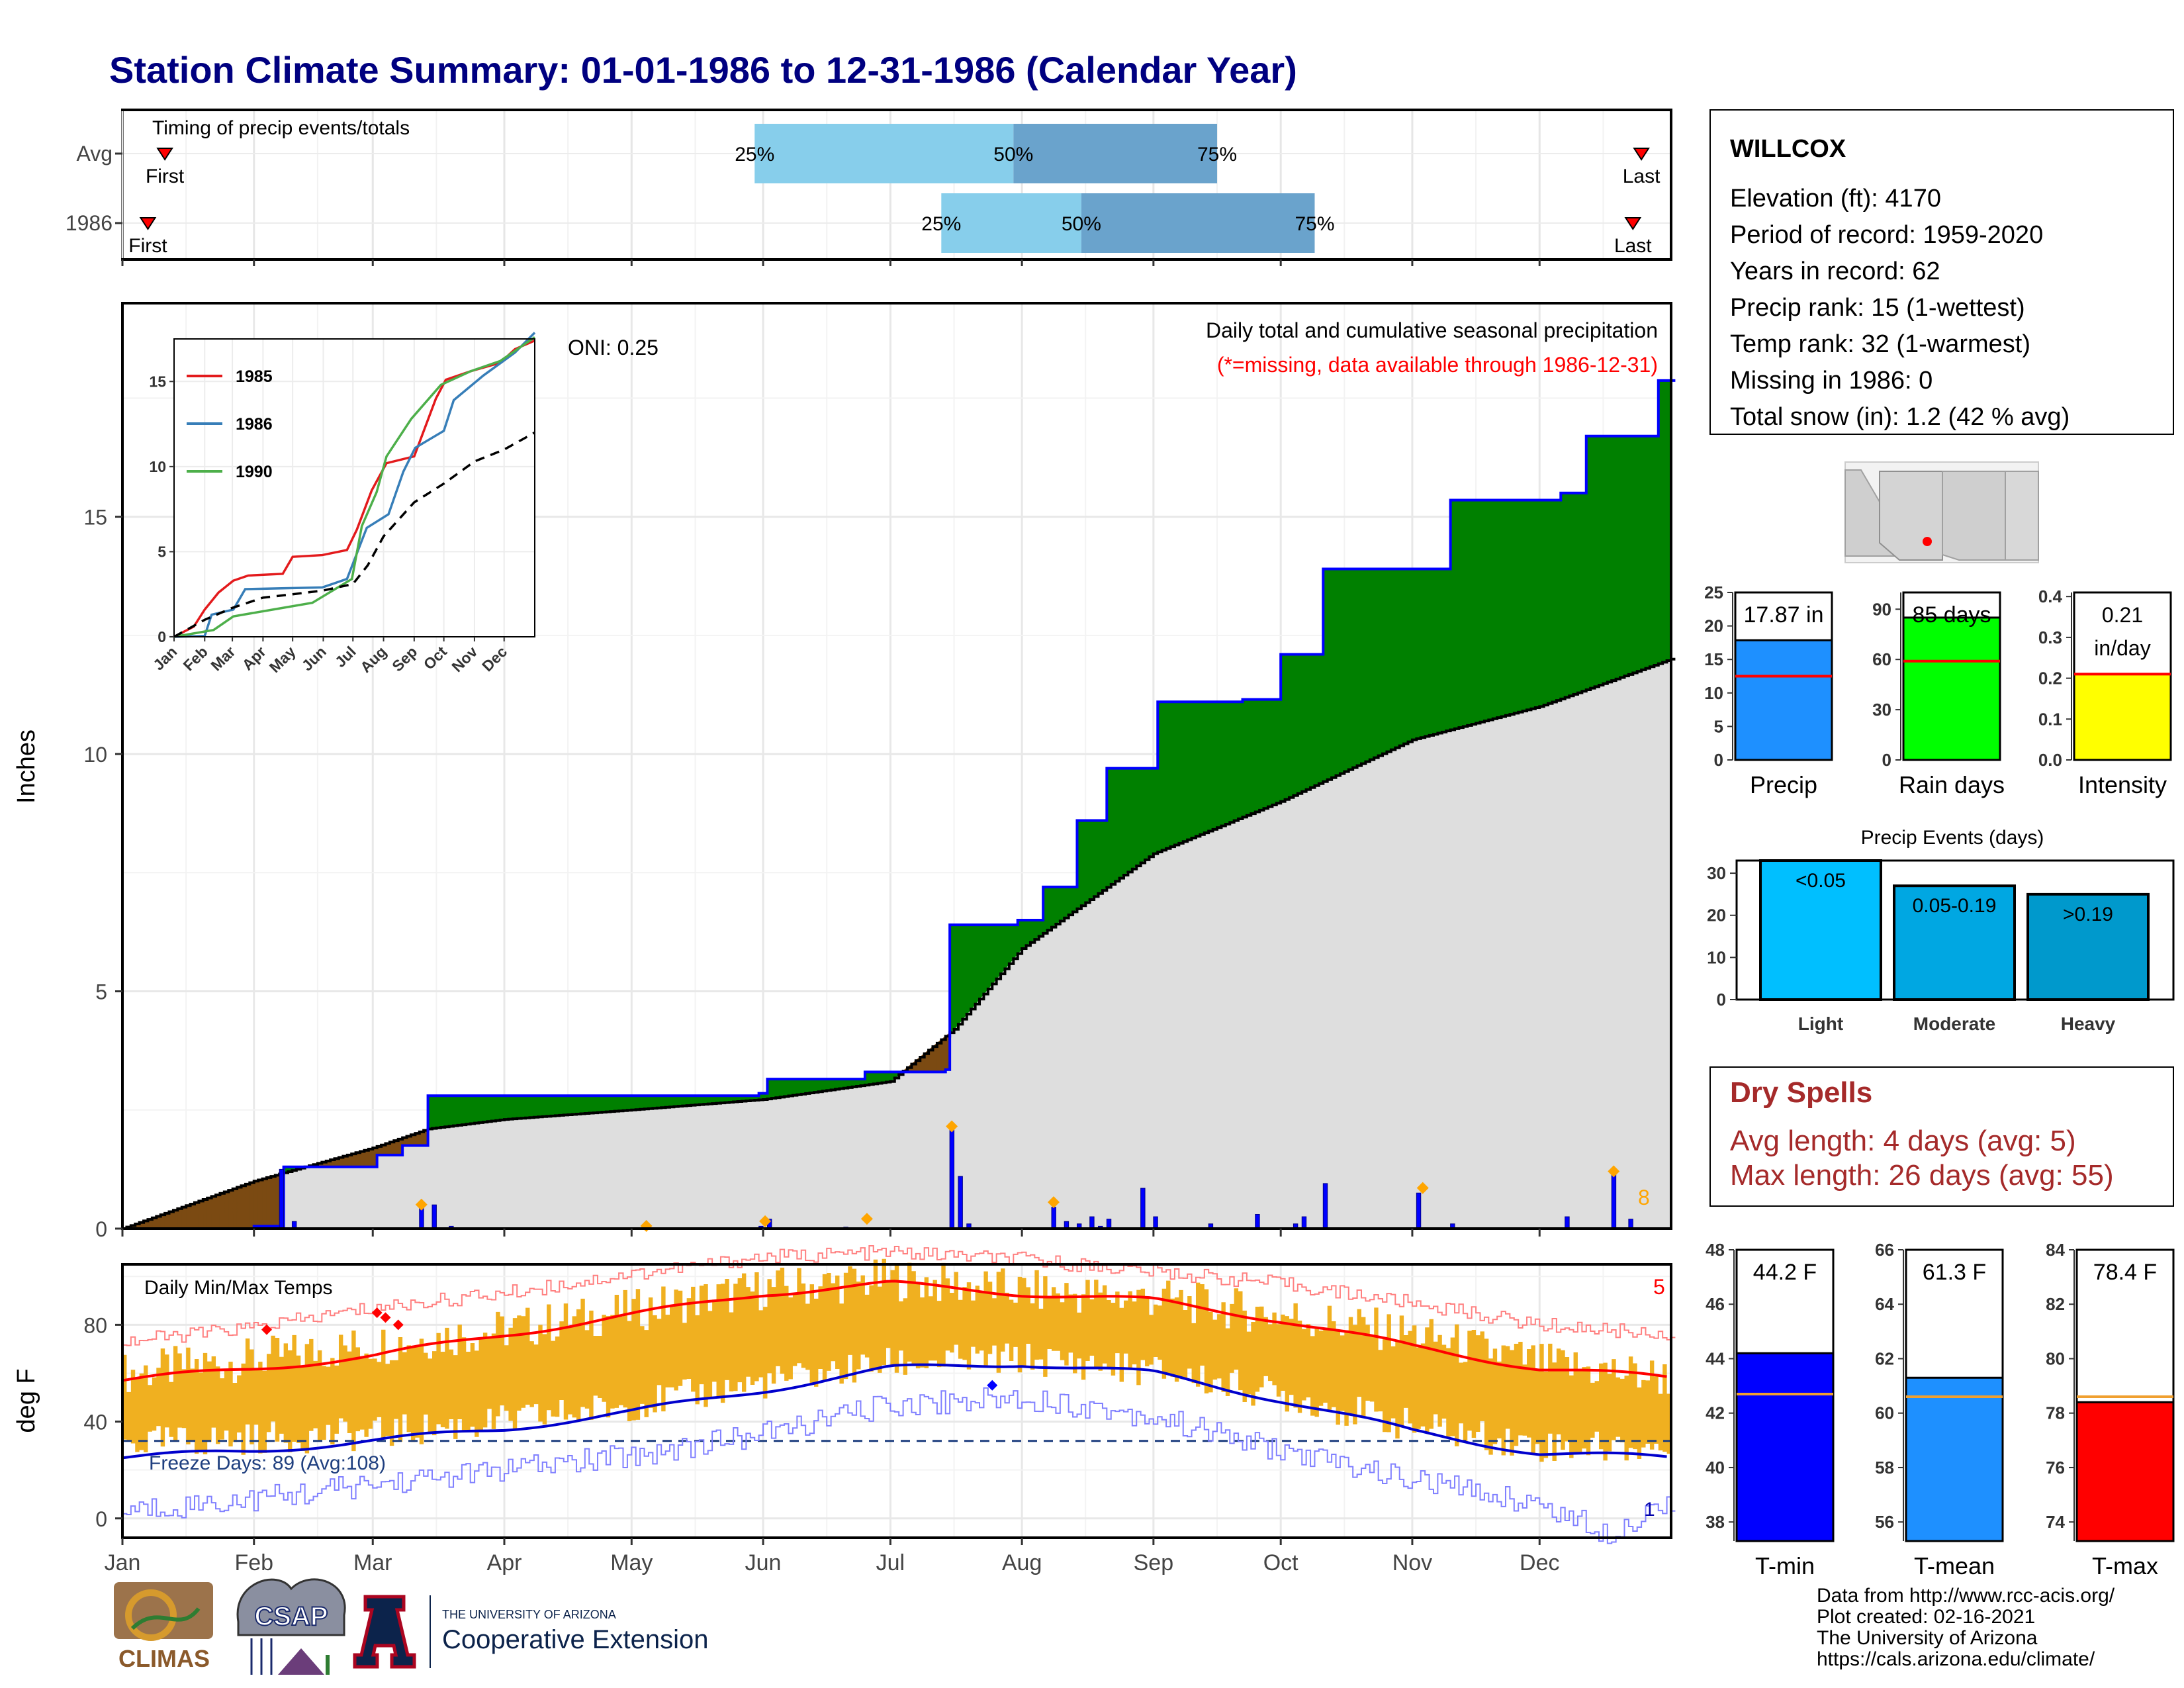  What do you see at coordinates (354, 534) in the screenshot?
I see `inset-average-line` at bounding box center [354, 534].